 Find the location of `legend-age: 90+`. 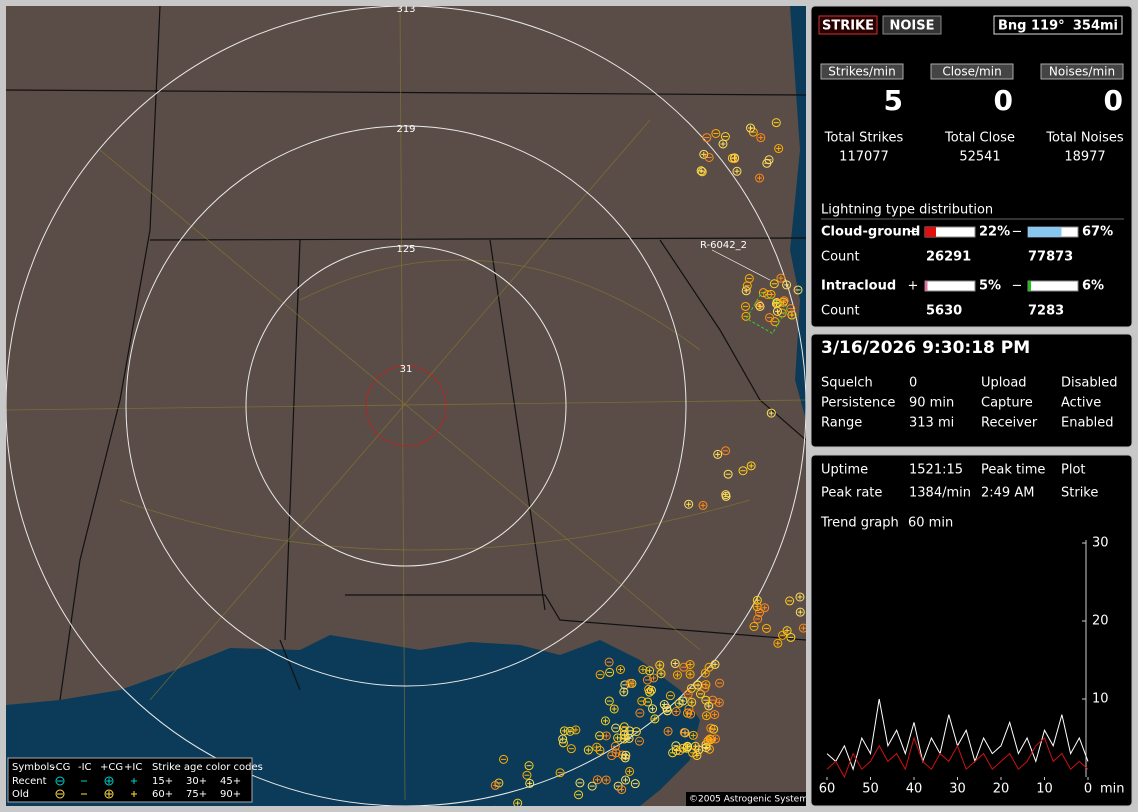

legend-age: 90+ is located at coordinates (230, 794).